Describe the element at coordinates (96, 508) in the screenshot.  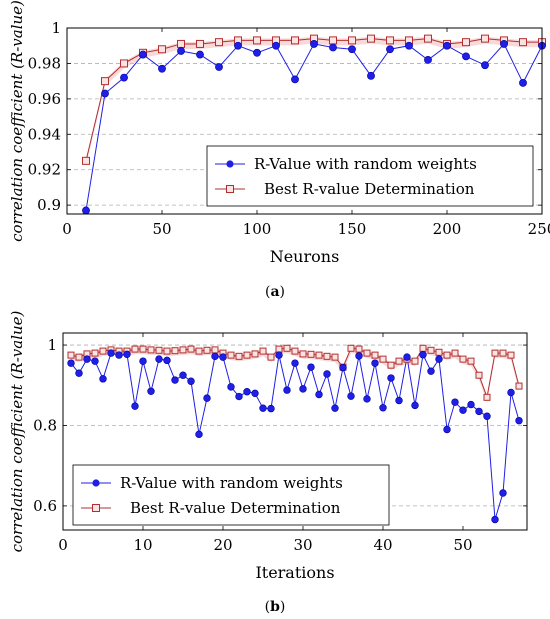
I see `legend-marker-best` at that location.